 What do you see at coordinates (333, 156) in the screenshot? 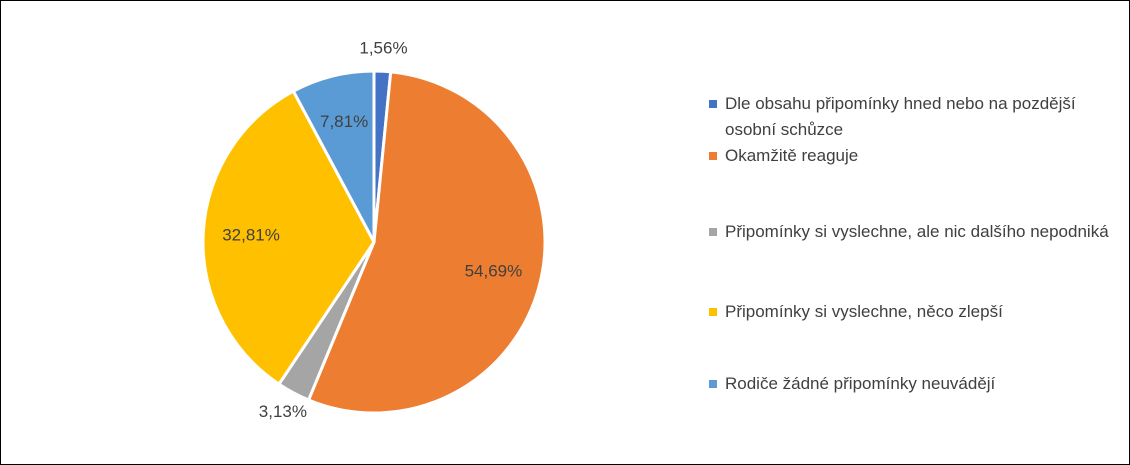
I see `pie-slice` at bounding box center [333, 156].